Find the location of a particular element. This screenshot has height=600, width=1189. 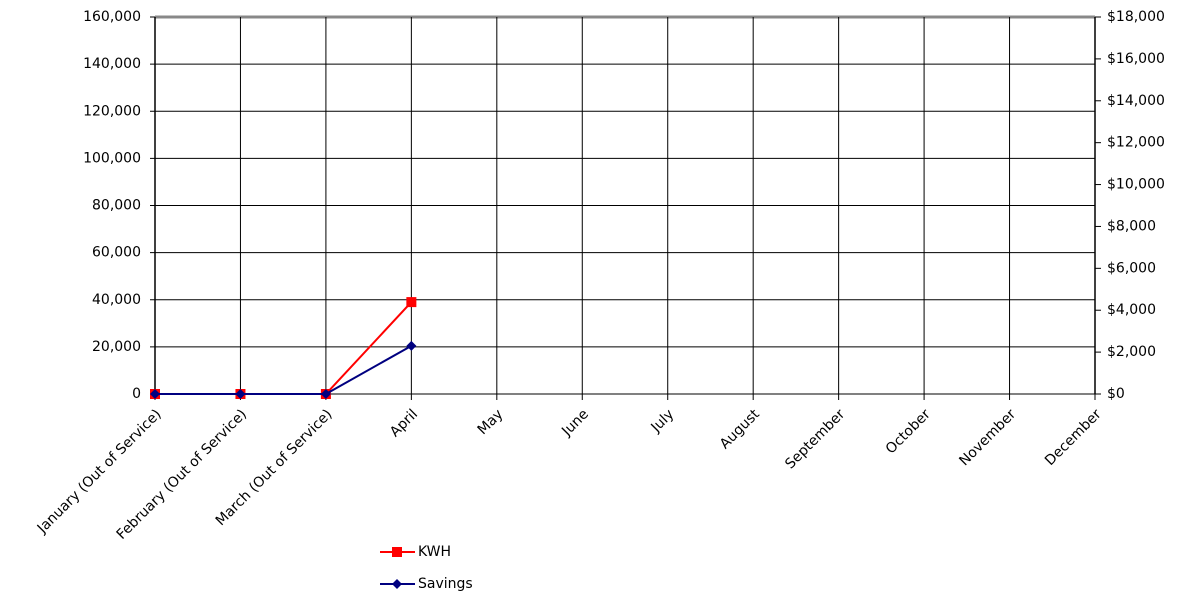

y2-tick-label: $6,000 is located at coordinates (1131, 268).